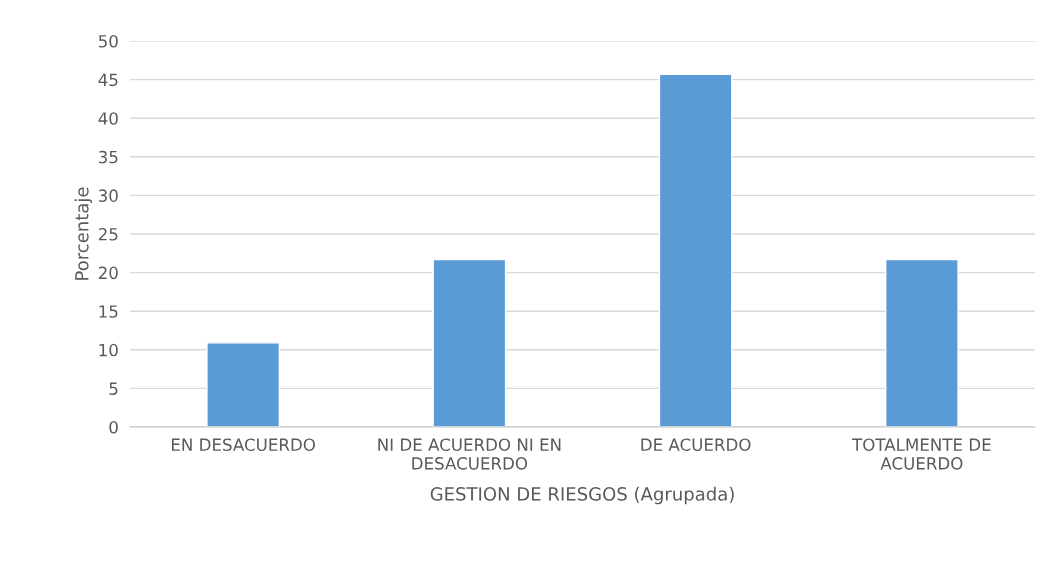 The width and height of the screenshot is (1055, 567). I want to click on y-tick-label: 0, so click(113, 427).